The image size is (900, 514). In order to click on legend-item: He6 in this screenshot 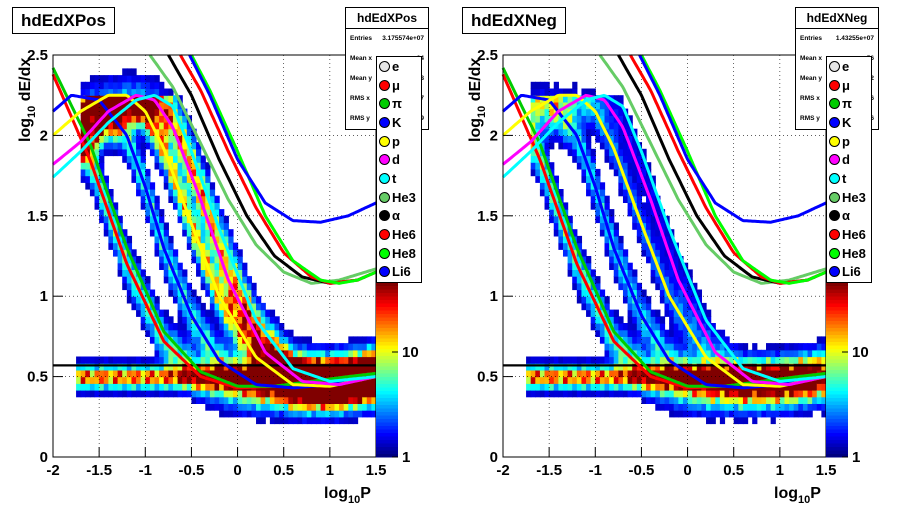, I will do `click(399, 234)`.